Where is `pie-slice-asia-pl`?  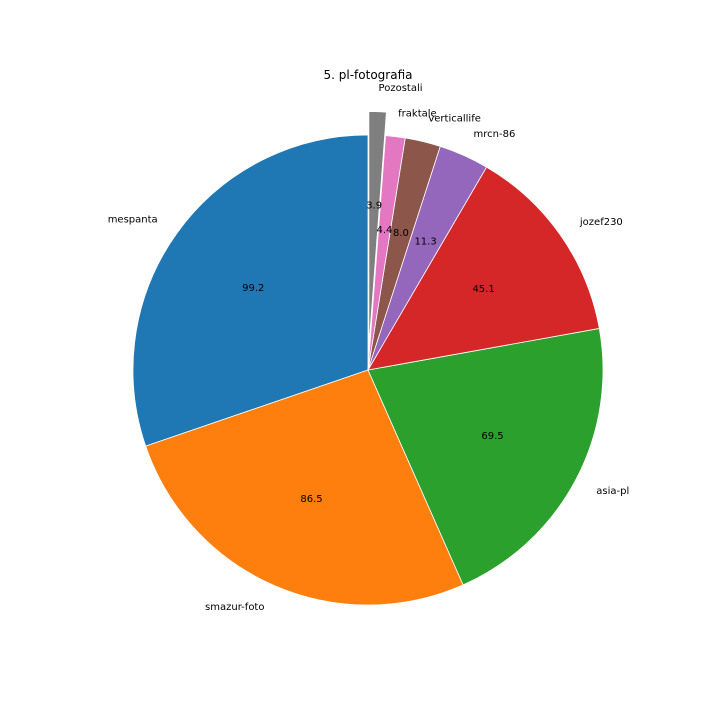 pie-slice-asia-pl is located at coordinates (485, 457).